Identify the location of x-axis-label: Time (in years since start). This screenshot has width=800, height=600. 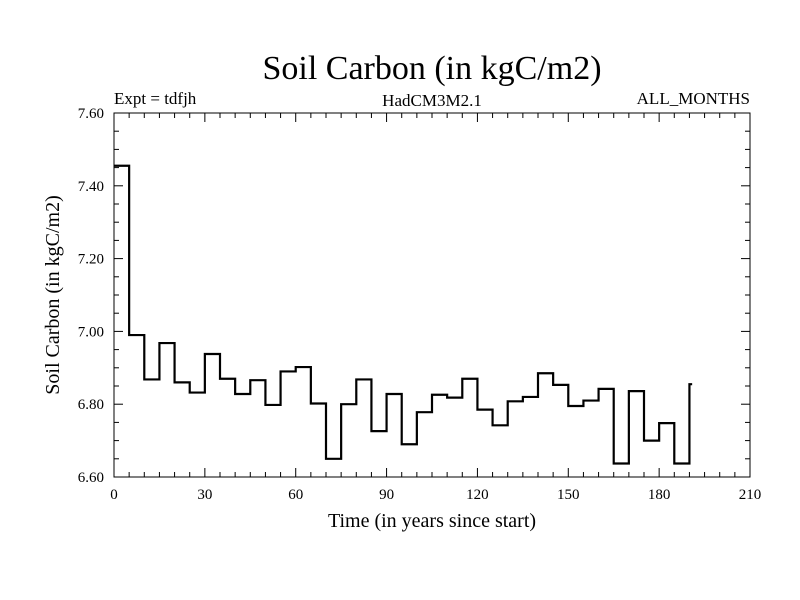
(432, 521).